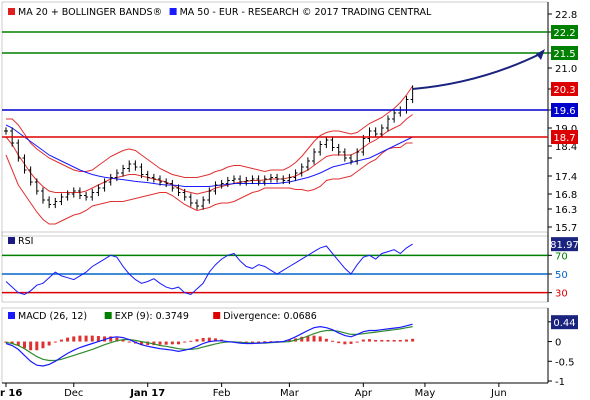  I want to click on x-tick-label: Dec, so click(73, 393).